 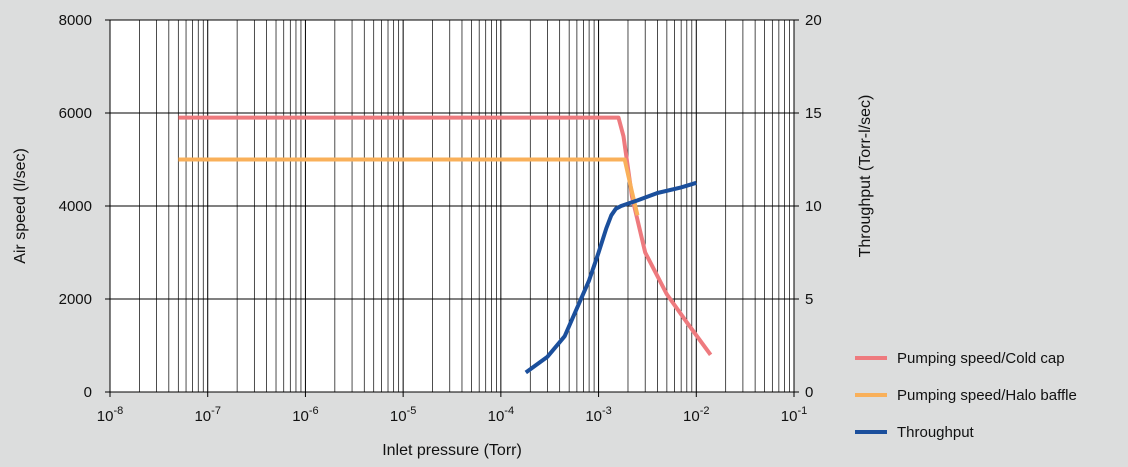 I want to click on y-left-tick-label: 6000, so click(x=75, y=113).